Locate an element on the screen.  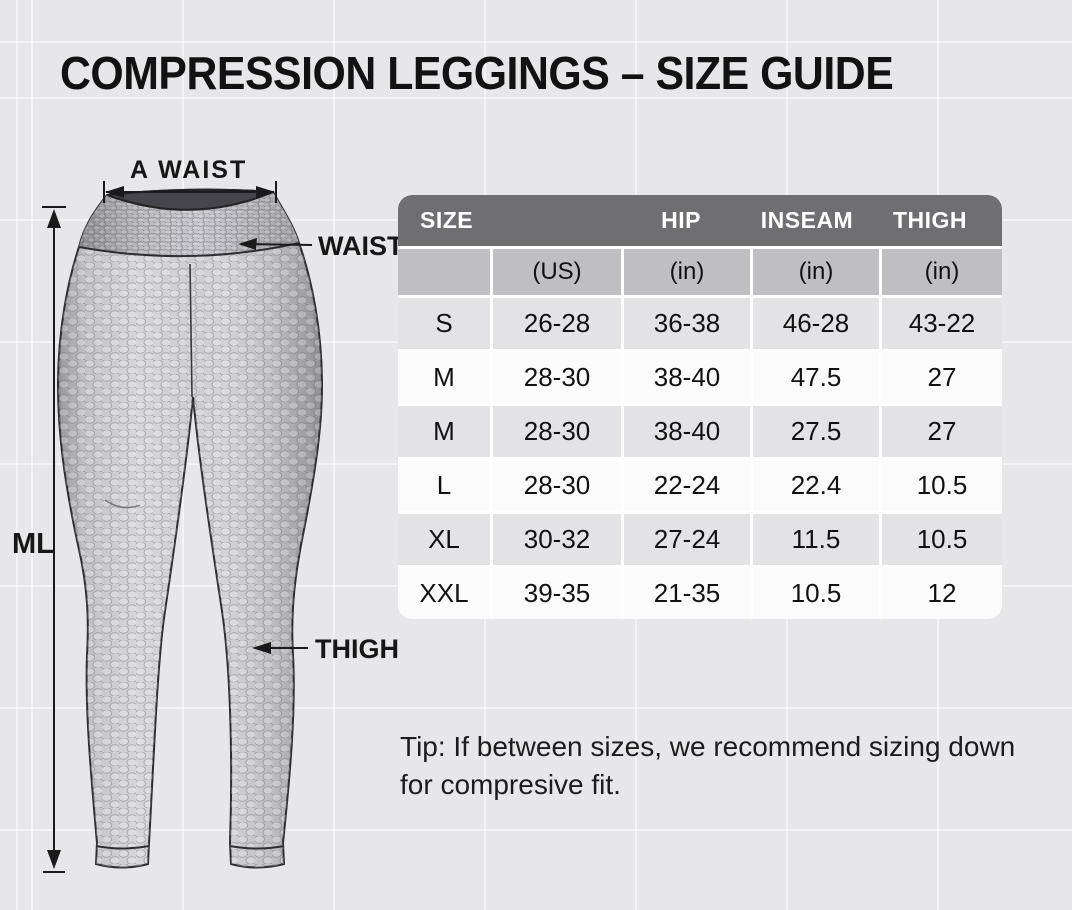
right-cuff-line is located at coordinates (257, 847).